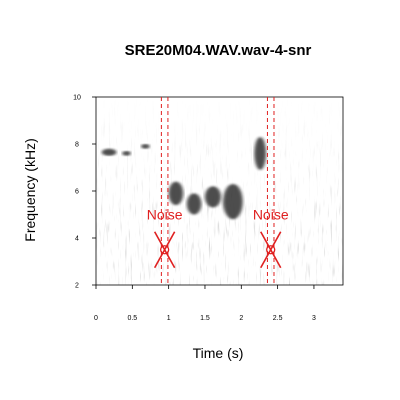 The width and height of the screenshot is (400, 400). What do you see at coordinates (96, 318) in the screenshot?
I see `x-tick-label: 0` at bounding box center [96, 318].